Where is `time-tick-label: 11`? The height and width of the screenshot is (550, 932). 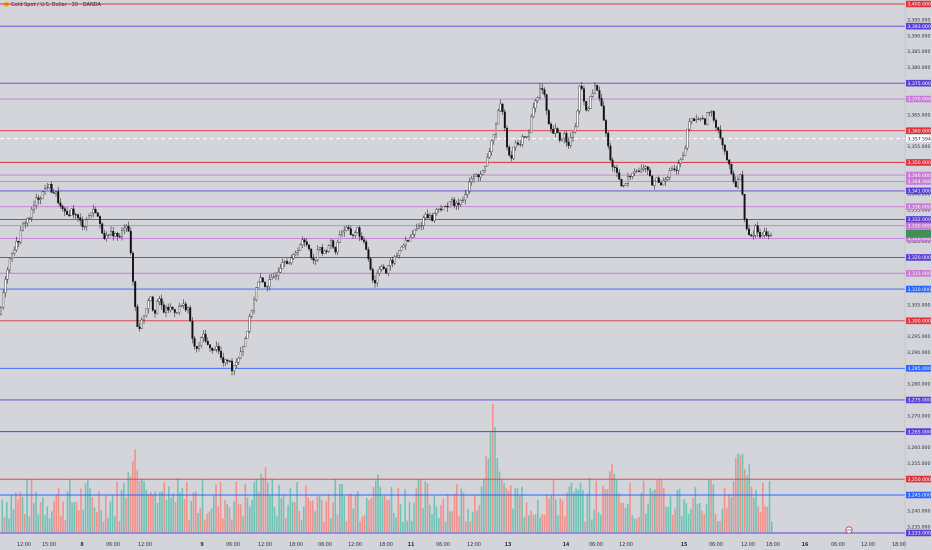 time-tick-label: 11 is located at coordinates (411, 545).